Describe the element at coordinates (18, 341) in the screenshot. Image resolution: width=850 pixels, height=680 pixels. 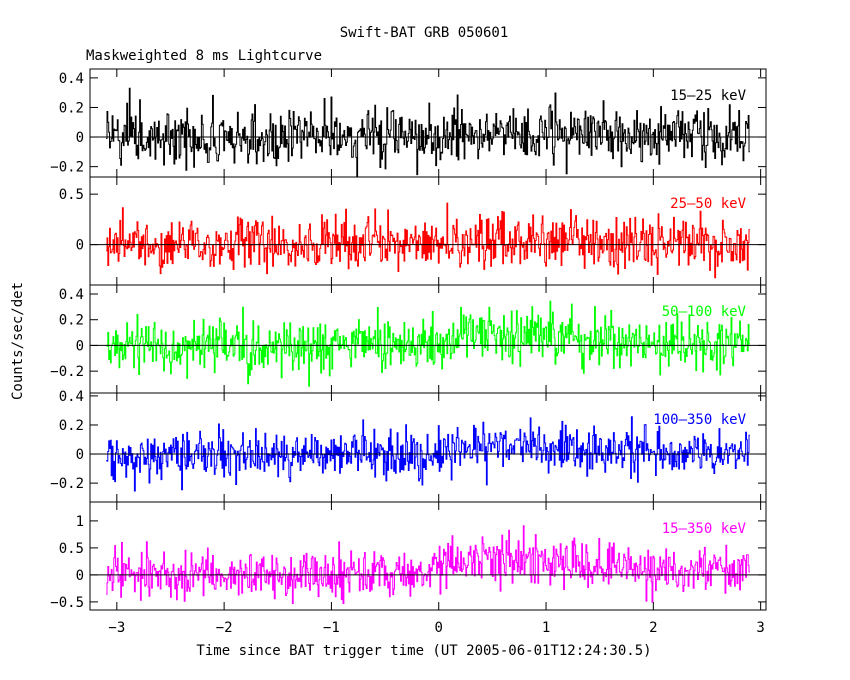
I see `y-axis-label: Counts/sec/det` at that location.